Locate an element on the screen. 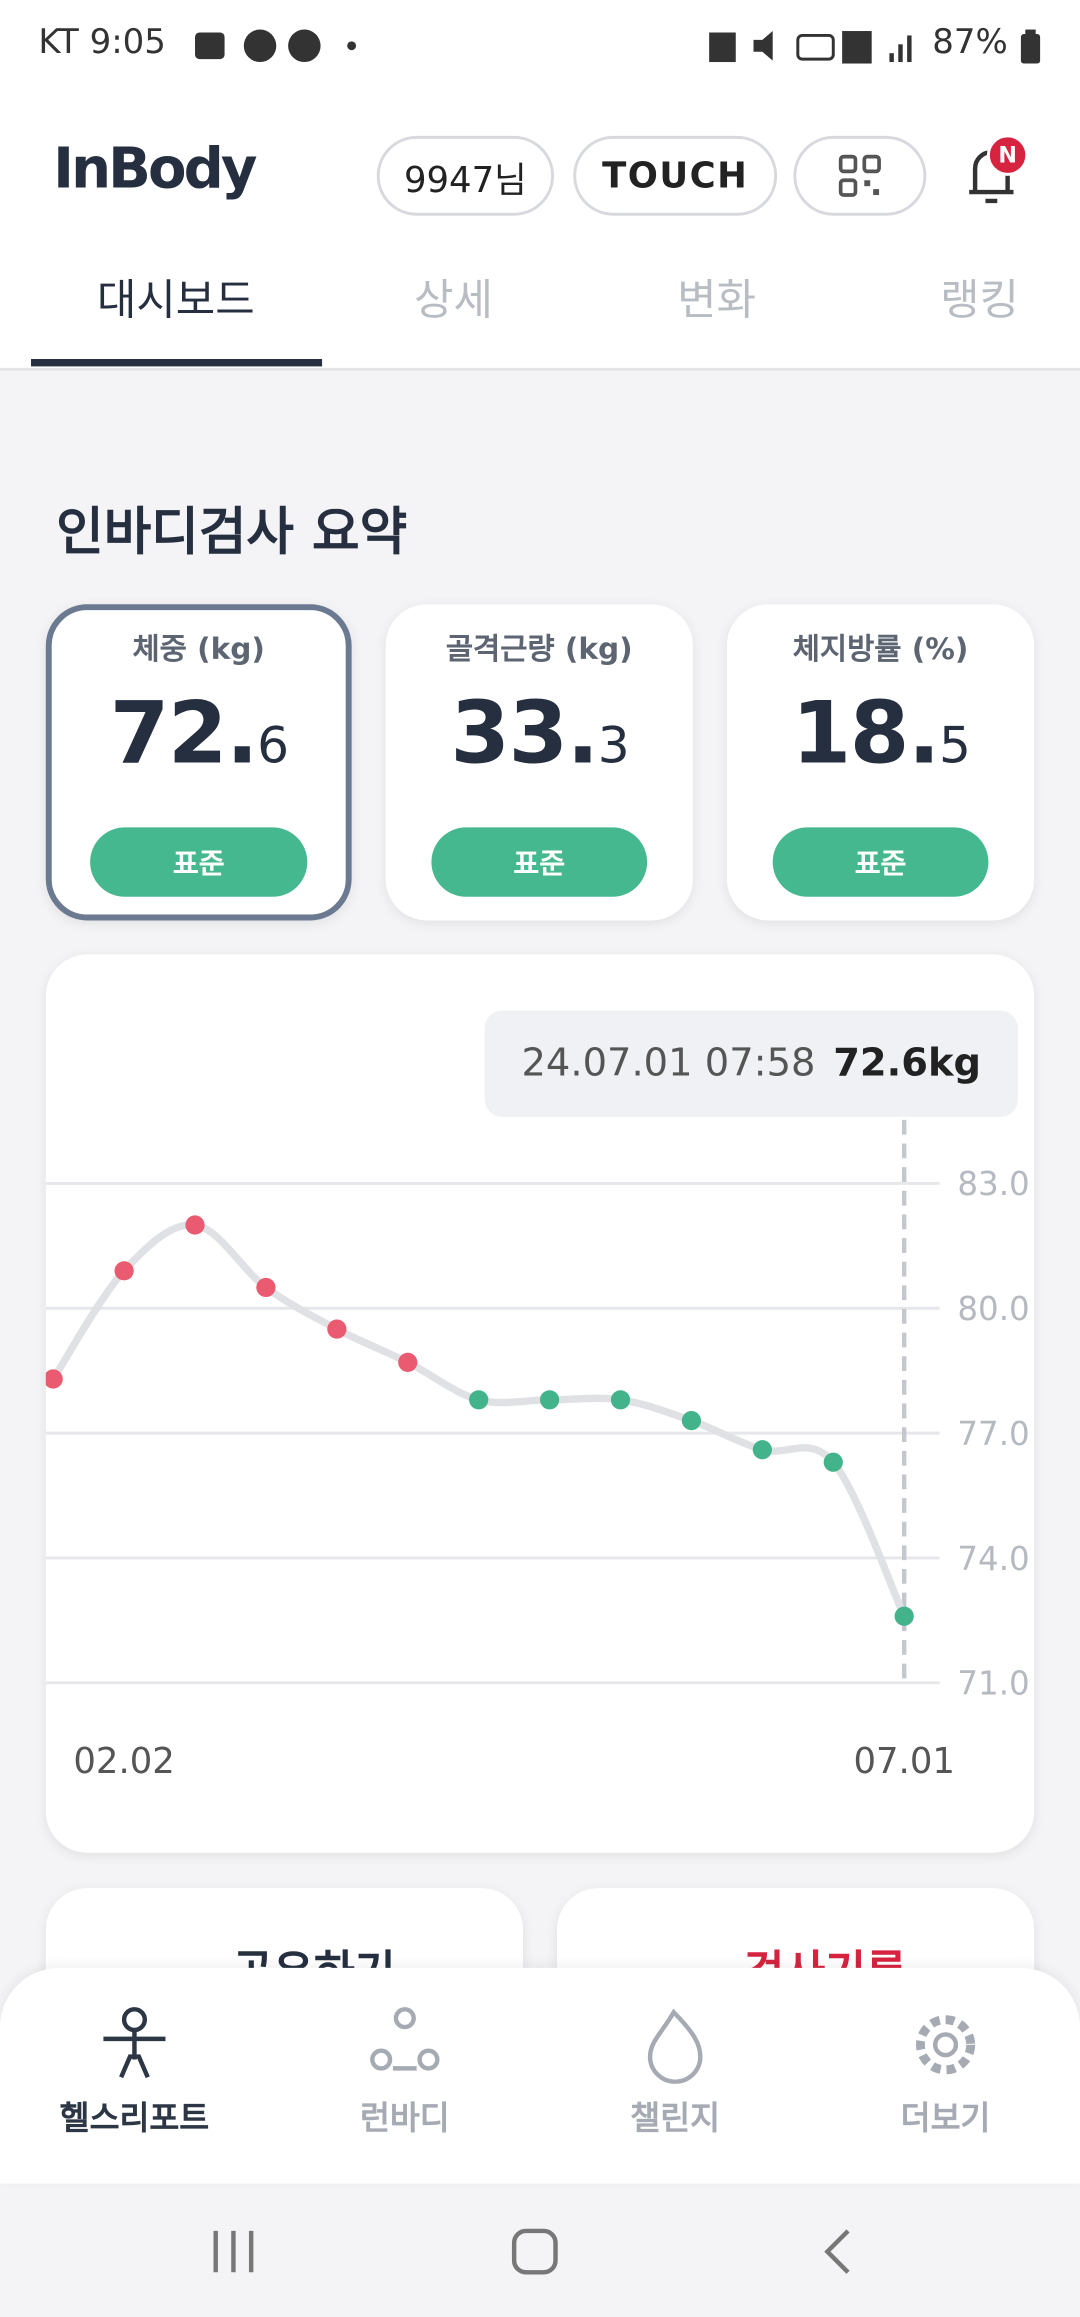  y-tick-label: 74.0 is located at coordinates (993, 1559).